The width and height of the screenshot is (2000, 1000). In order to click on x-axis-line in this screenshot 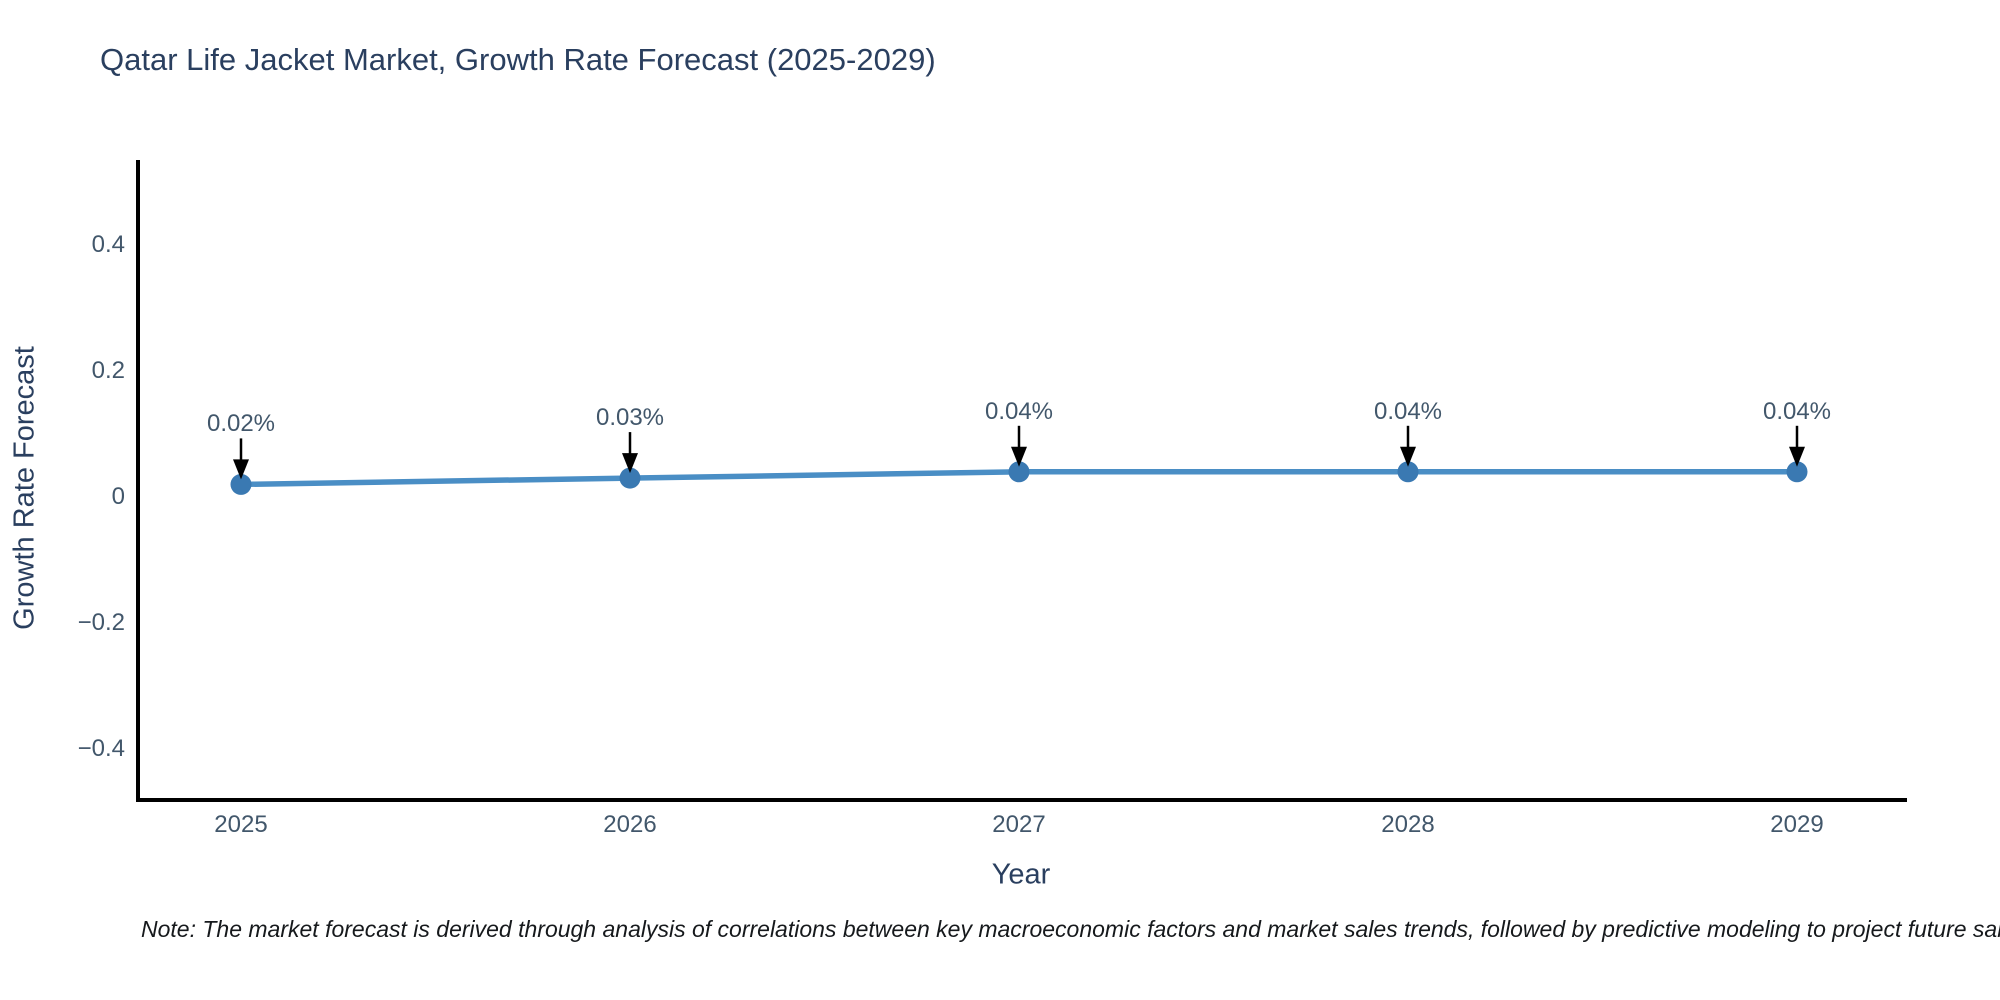, I will do `click(1021, 800)`.